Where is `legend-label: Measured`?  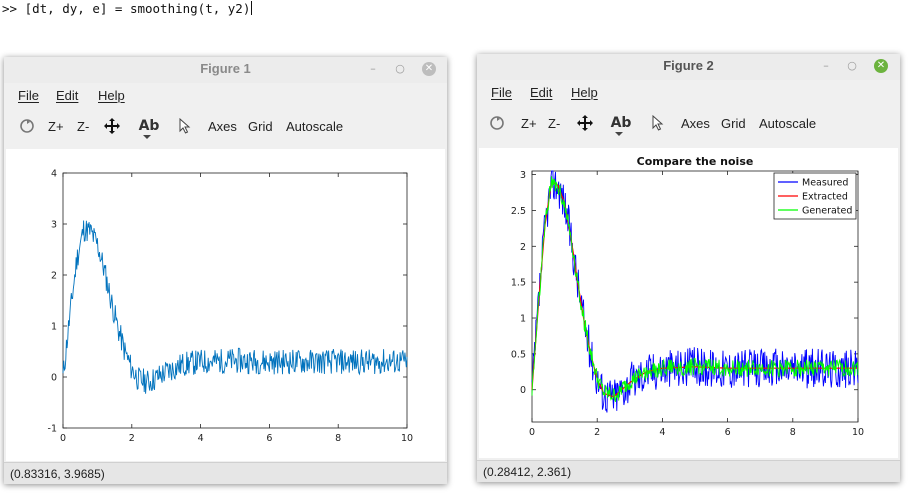 legend-label: Measured is located at coordinates (825, 183).